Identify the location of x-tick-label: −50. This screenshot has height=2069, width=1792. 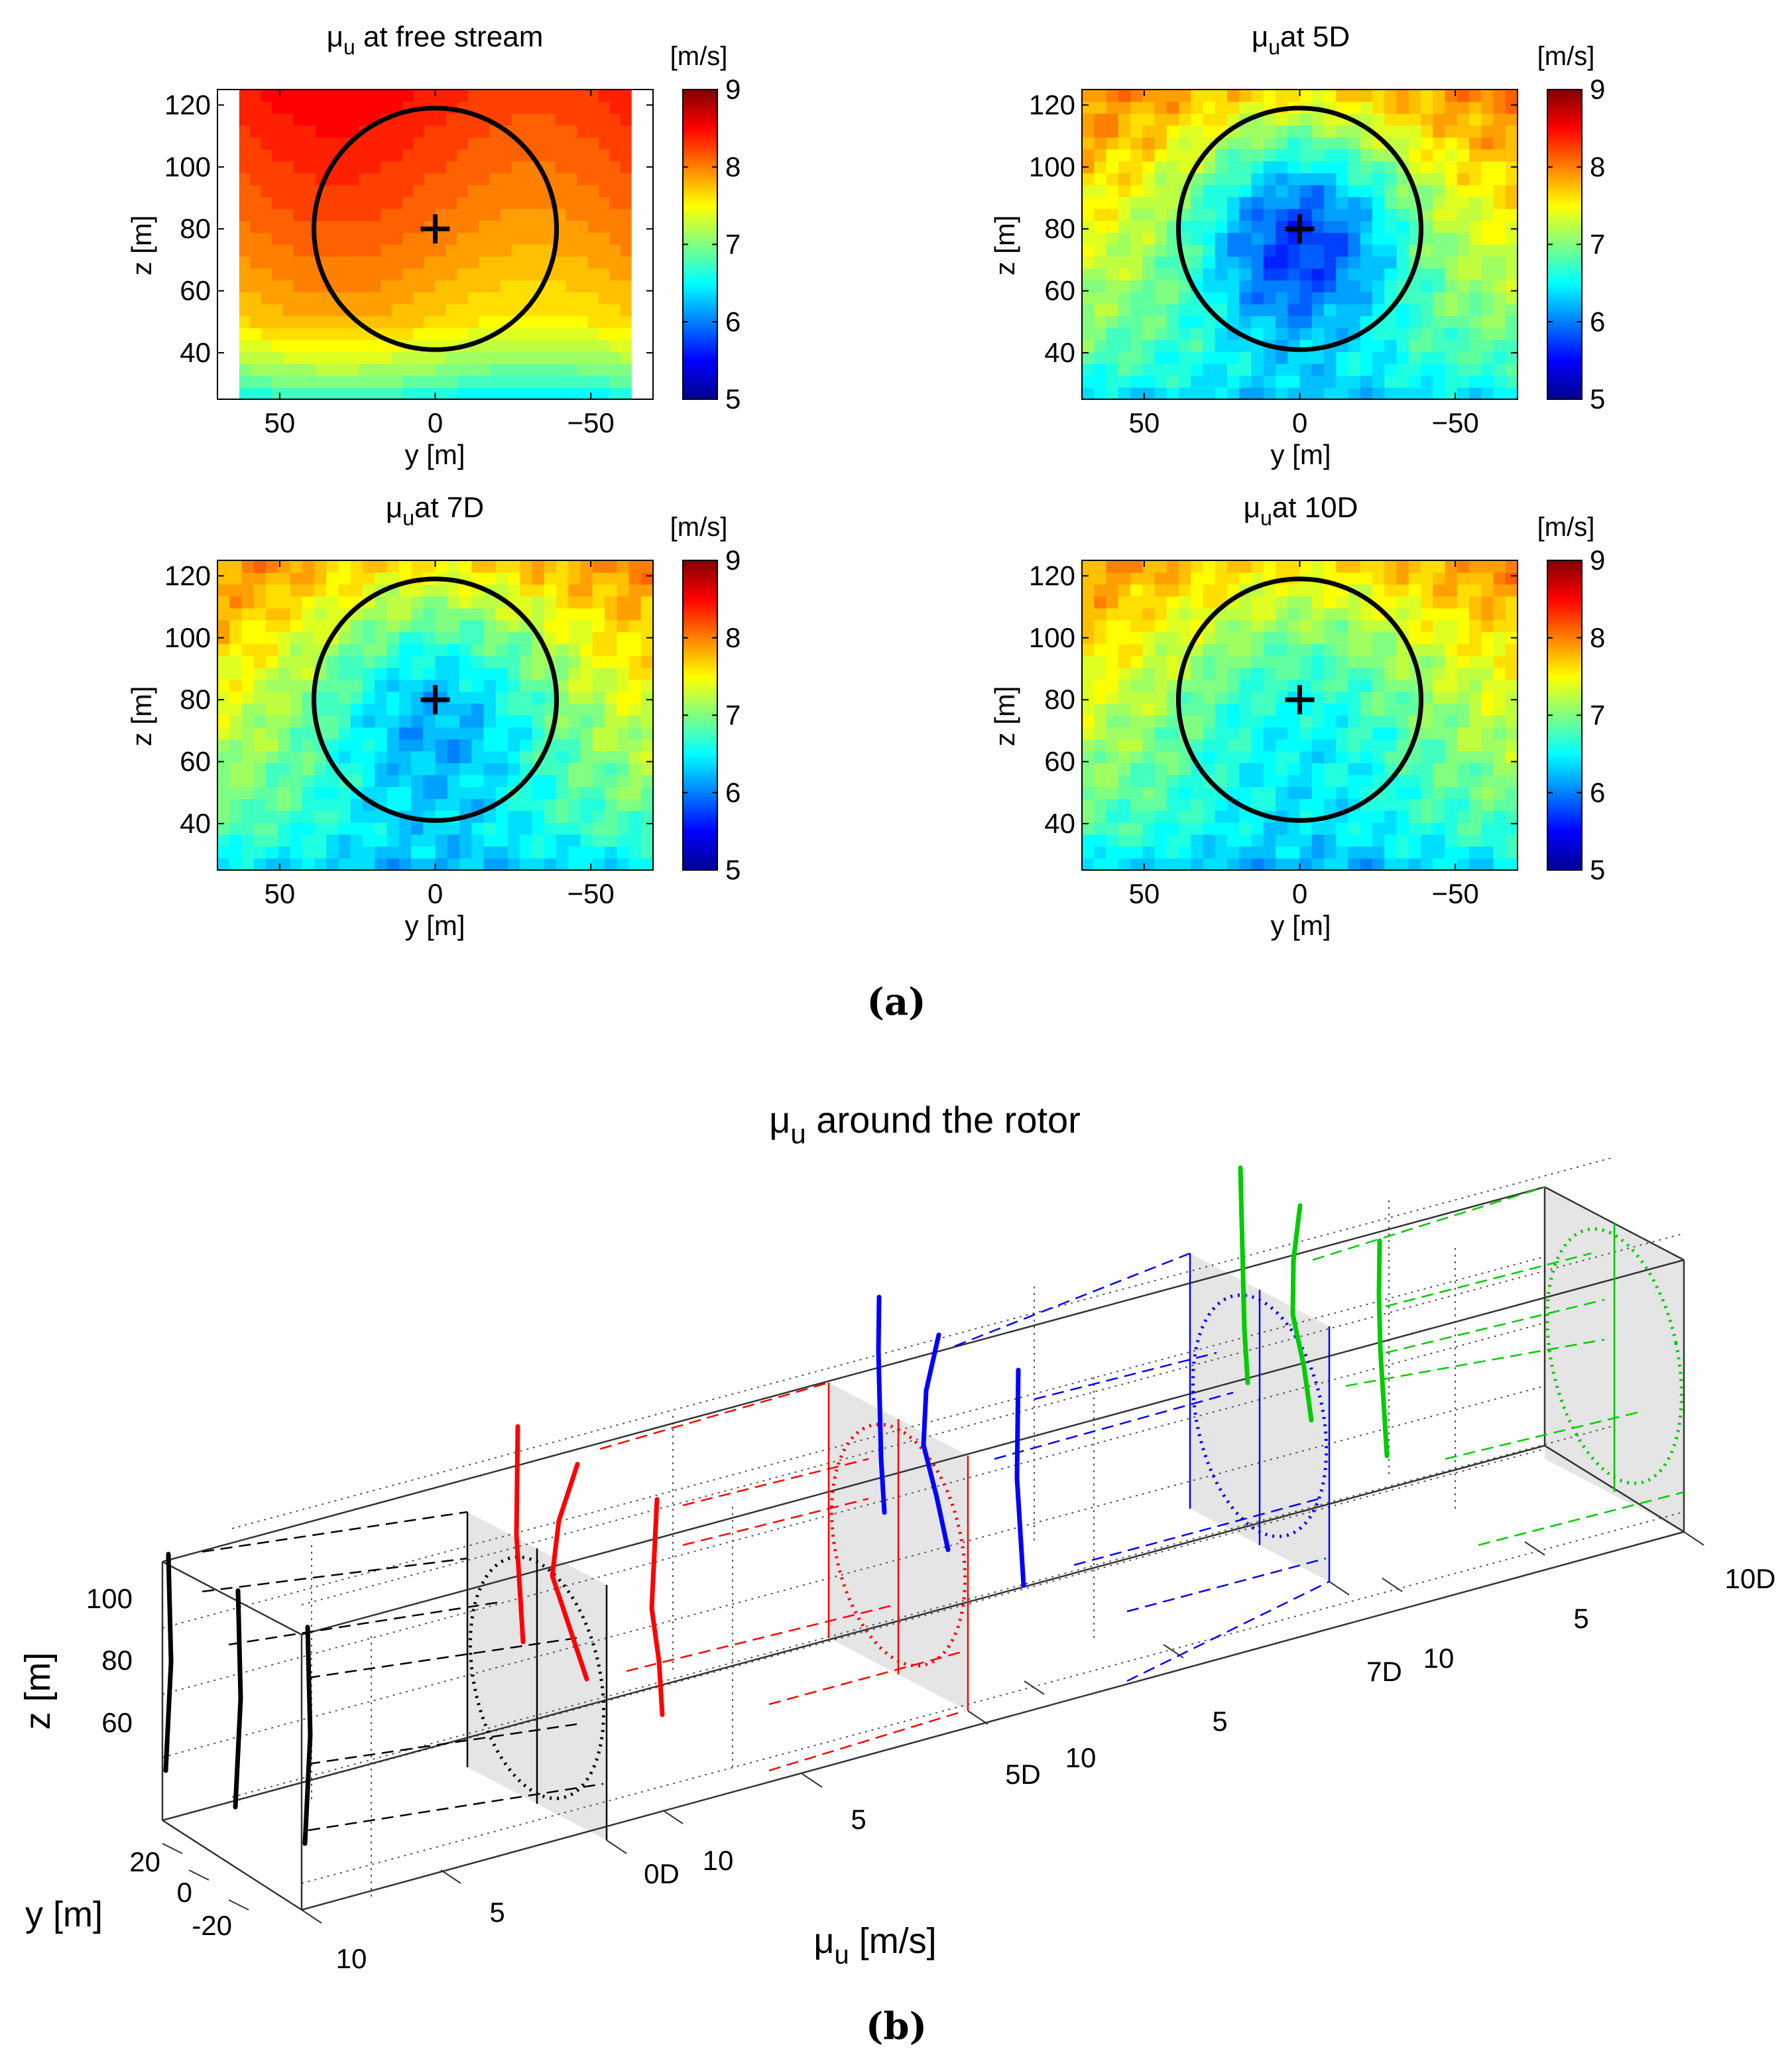
(1455, 893).